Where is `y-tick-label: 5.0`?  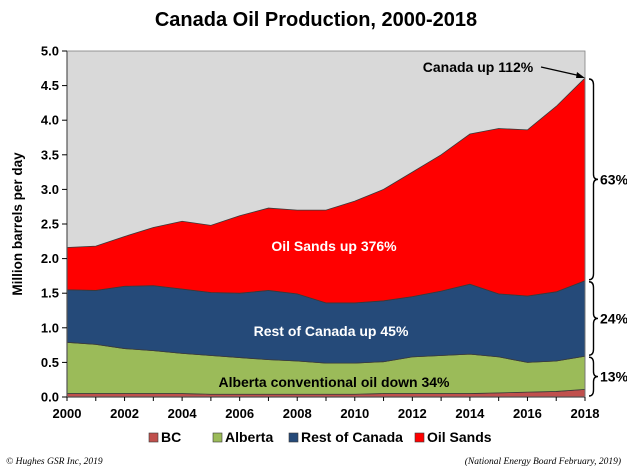
y-tick-label: 5.0 is located at coordinates (50, 51).